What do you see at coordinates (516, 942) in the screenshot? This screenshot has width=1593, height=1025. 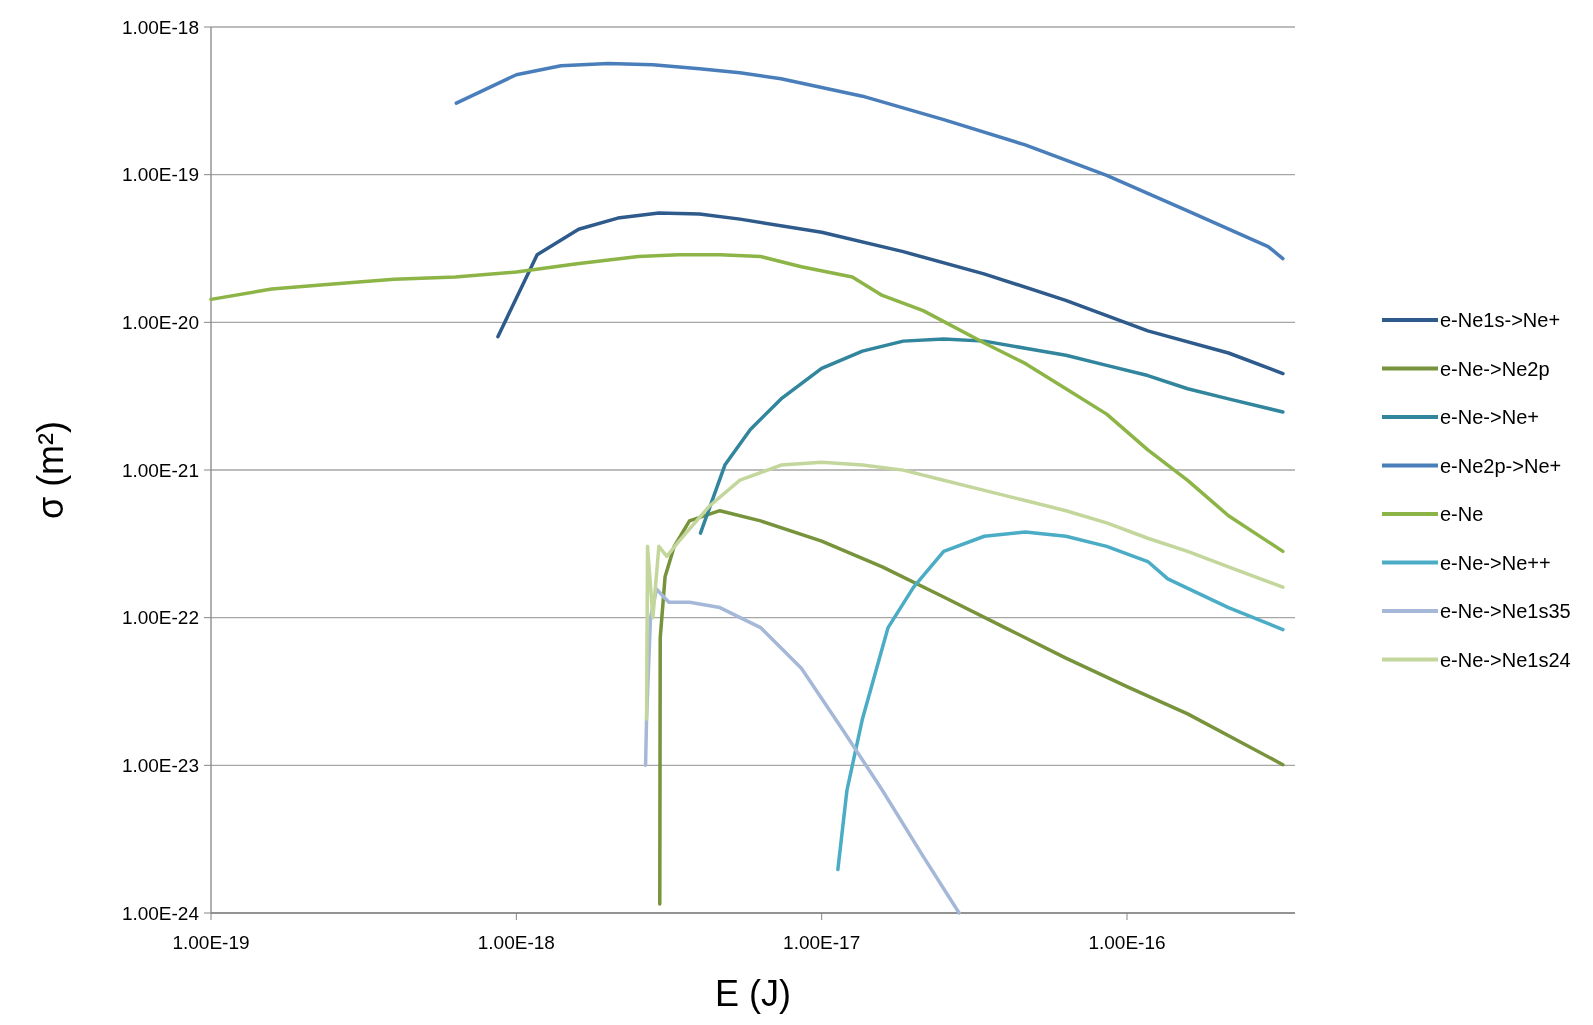 I see `x-tick-label: 1.00E-18` at bounding box center [516, 942].